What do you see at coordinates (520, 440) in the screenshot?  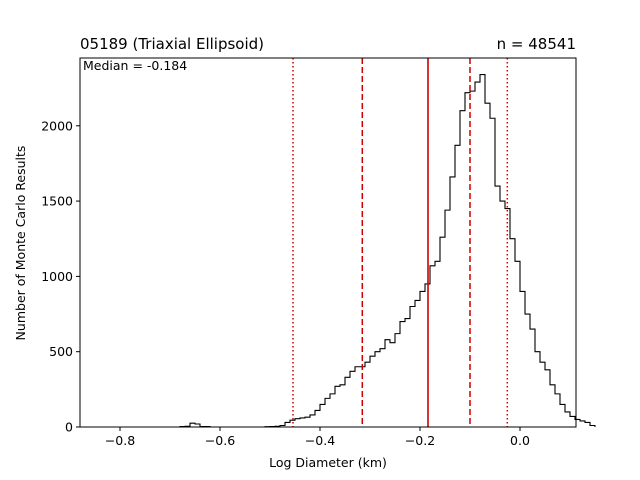 I see `x-tick-label: 0.0` at bounding box center [520, 440].